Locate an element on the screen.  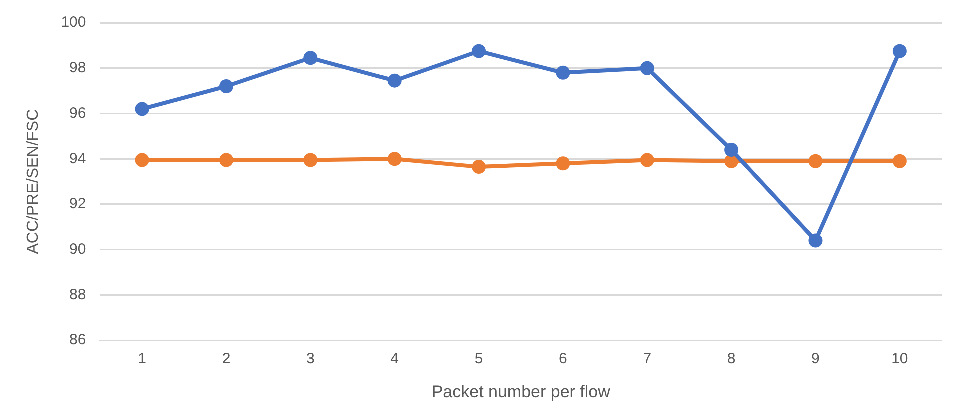
x-tick-label: 10 is located at coordinates (900, 359).